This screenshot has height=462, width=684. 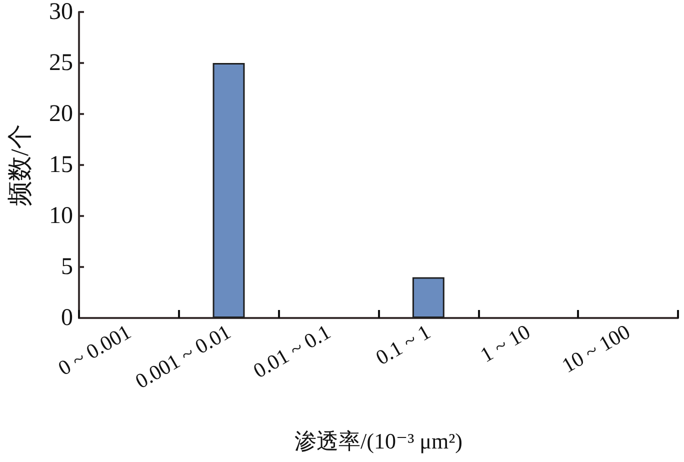 What do you see at coordinates (61, 114) in the screenshot?
I see `y-tick-label: 20` at bounding box center [61, 114].